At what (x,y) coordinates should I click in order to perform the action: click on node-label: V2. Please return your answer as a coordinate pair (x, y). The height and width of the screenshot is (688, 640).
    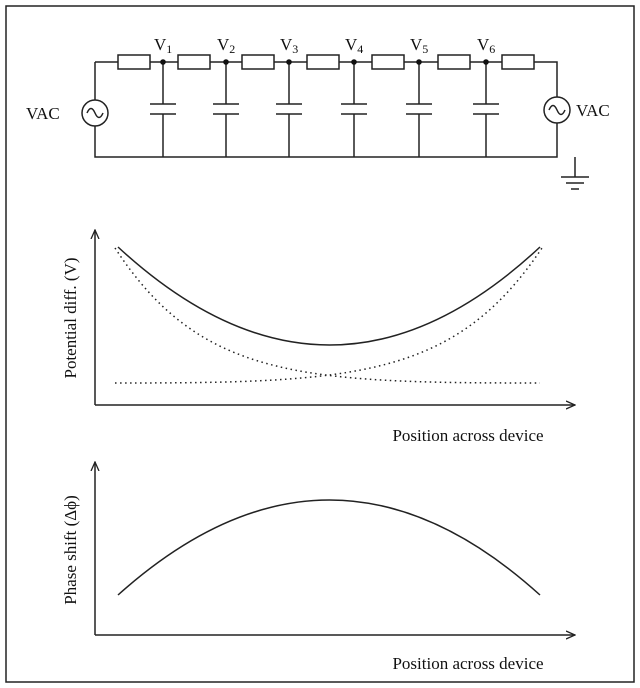
    Looking at the image, I should click on (226, 45).